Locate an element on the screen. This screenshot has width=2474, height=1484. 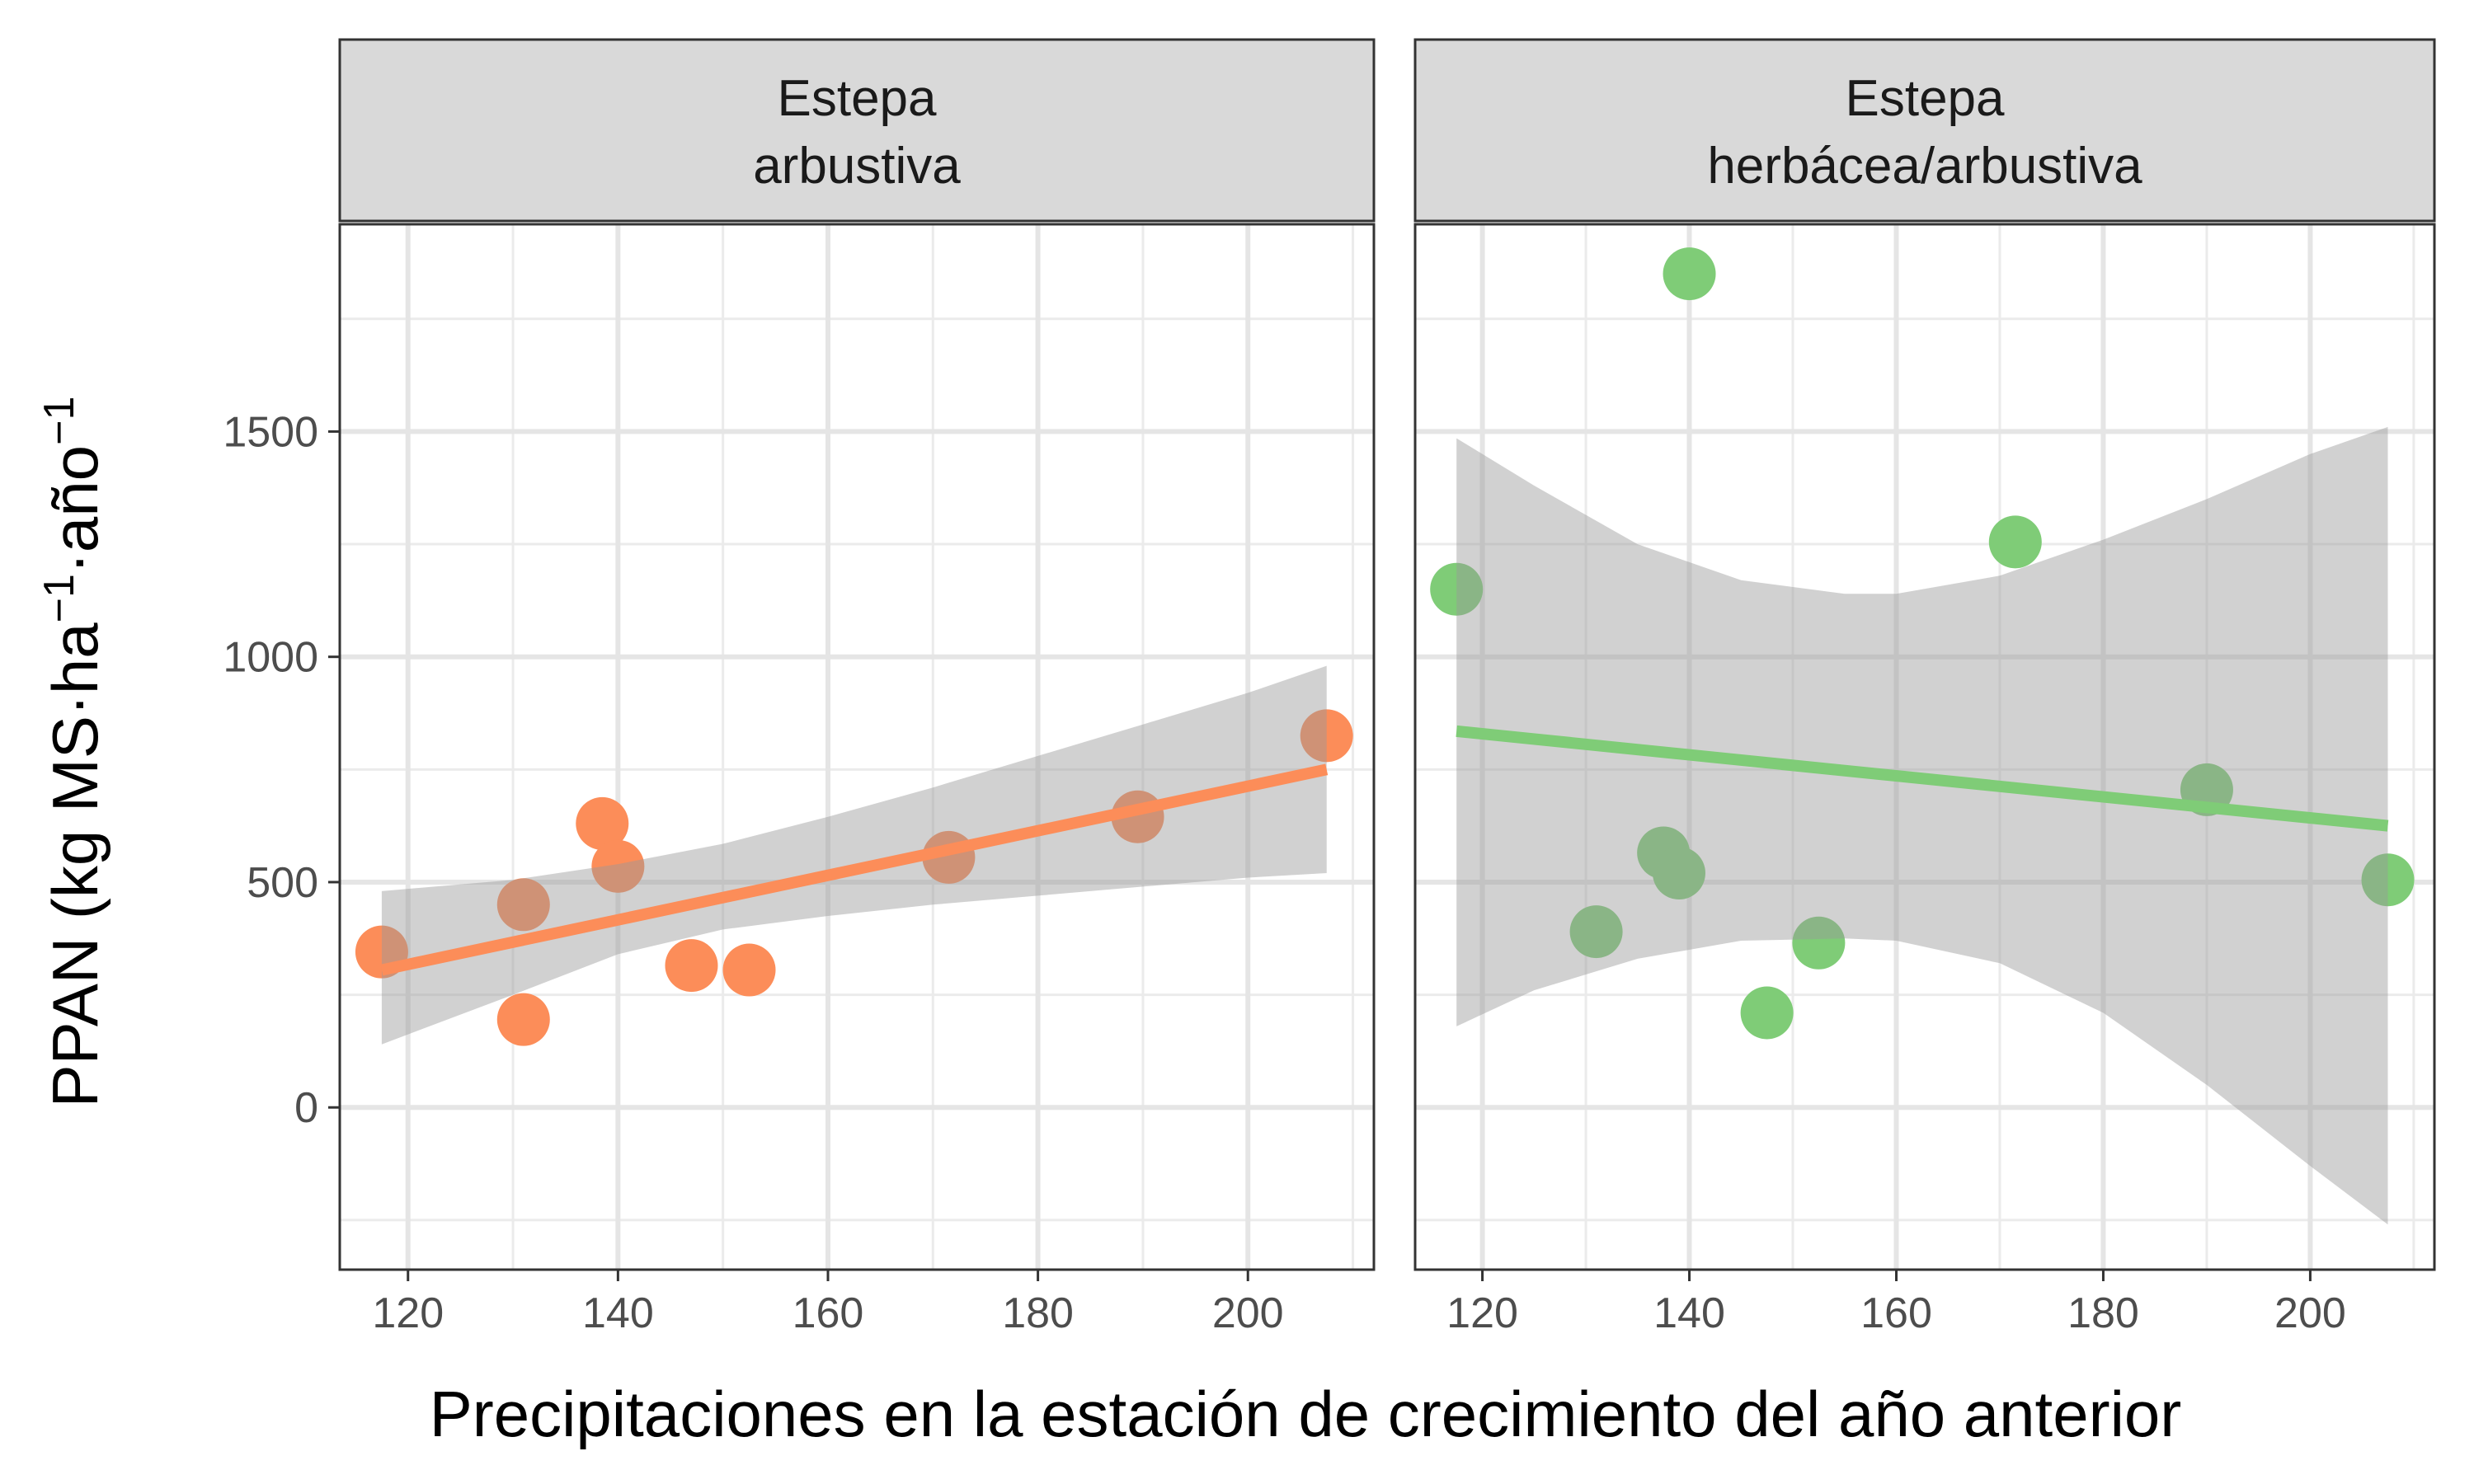
y-axis-title: PPAN (kg MS·ha−1·año−1 is located at coordinates (73, 752).